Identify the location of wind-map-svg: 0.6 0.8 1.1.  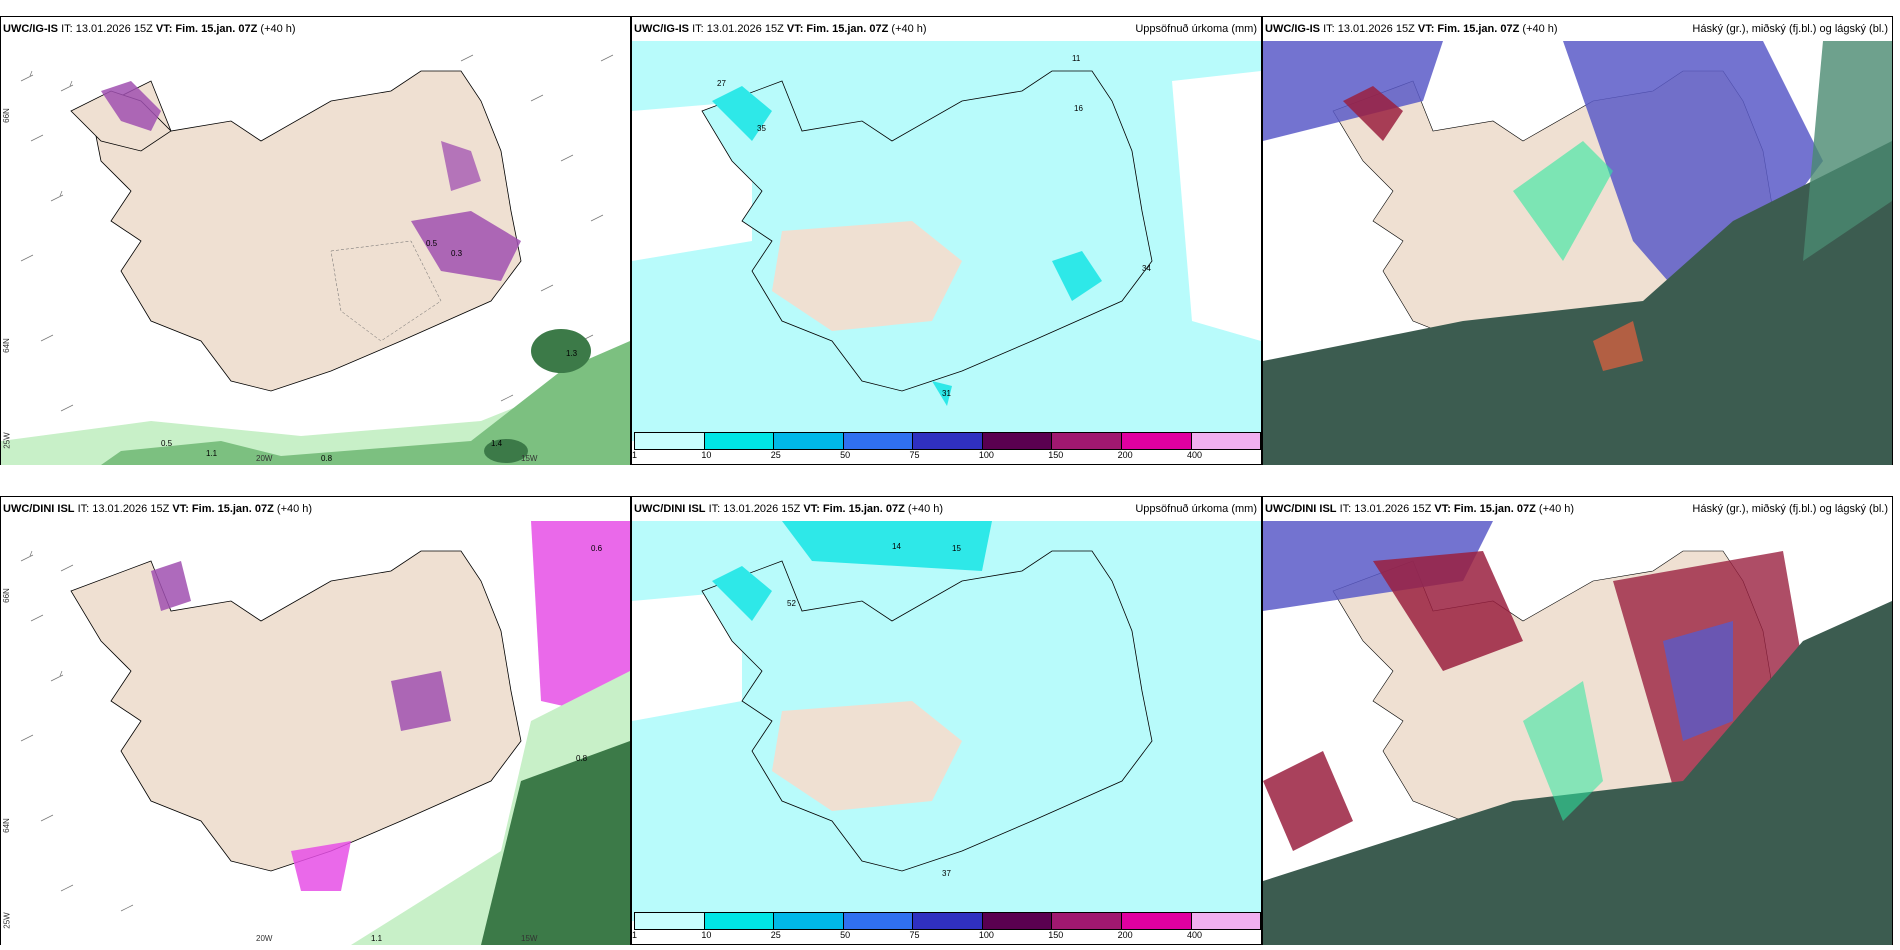
(315, 733).